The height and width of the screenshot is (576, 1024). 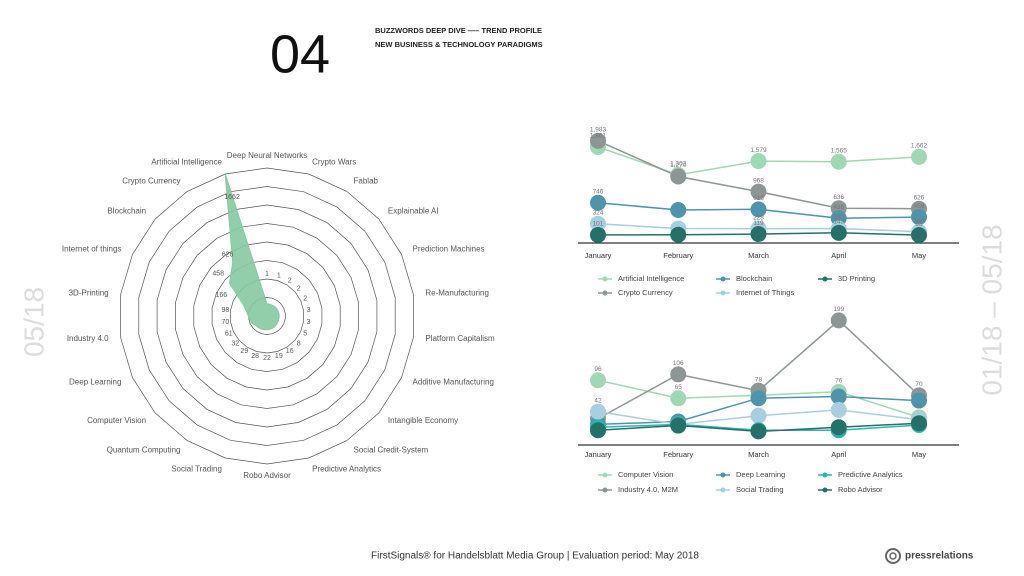 What do you see at coordinates (228, 255) in the screenshot?
I see `radar-value-label: 626` at bounding box center [228, 255].